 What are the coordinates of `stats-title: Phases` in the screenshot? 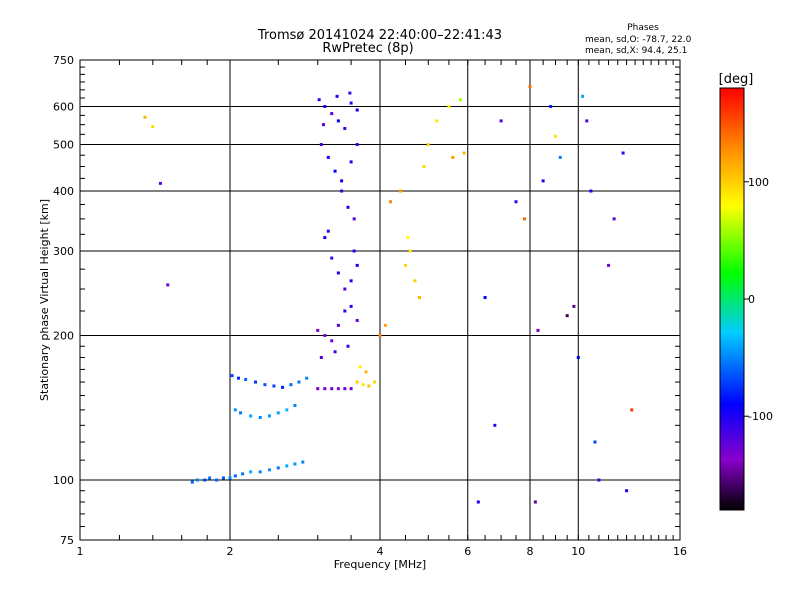 It's located at (643, 28).